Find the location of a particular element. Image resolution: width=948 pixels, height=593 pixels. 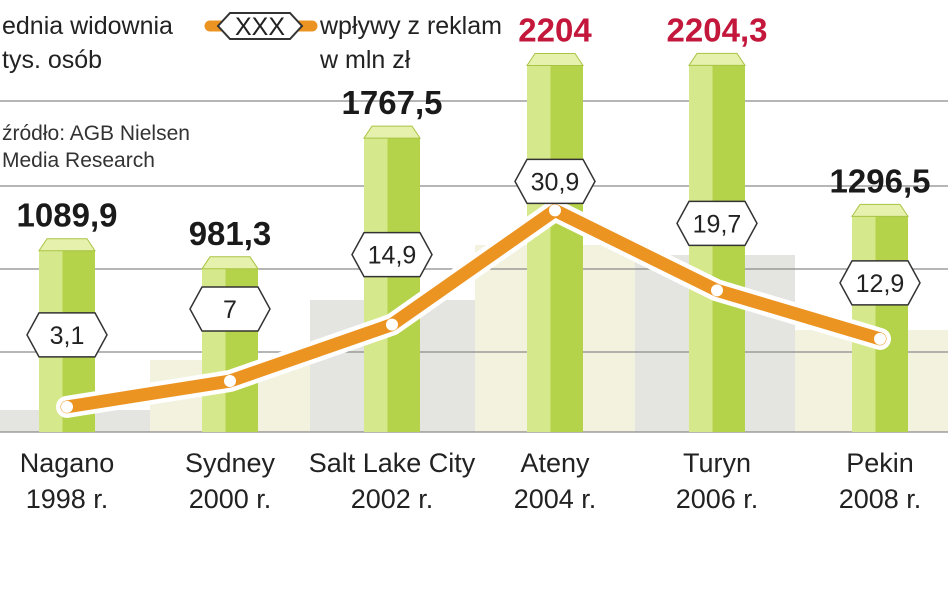

category-label: 2008 r. is located at coordinates (880, 499).